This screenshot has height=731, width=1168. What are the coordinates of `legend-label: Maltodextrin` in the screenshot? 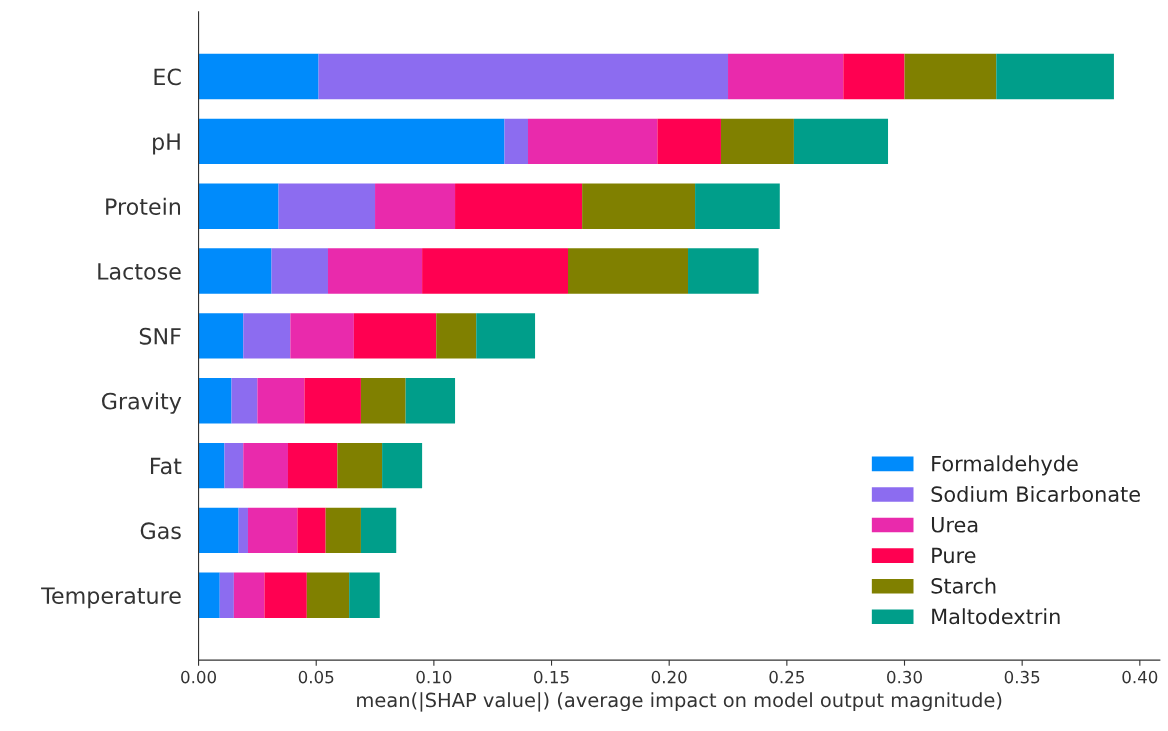 It's located at (996, 616).